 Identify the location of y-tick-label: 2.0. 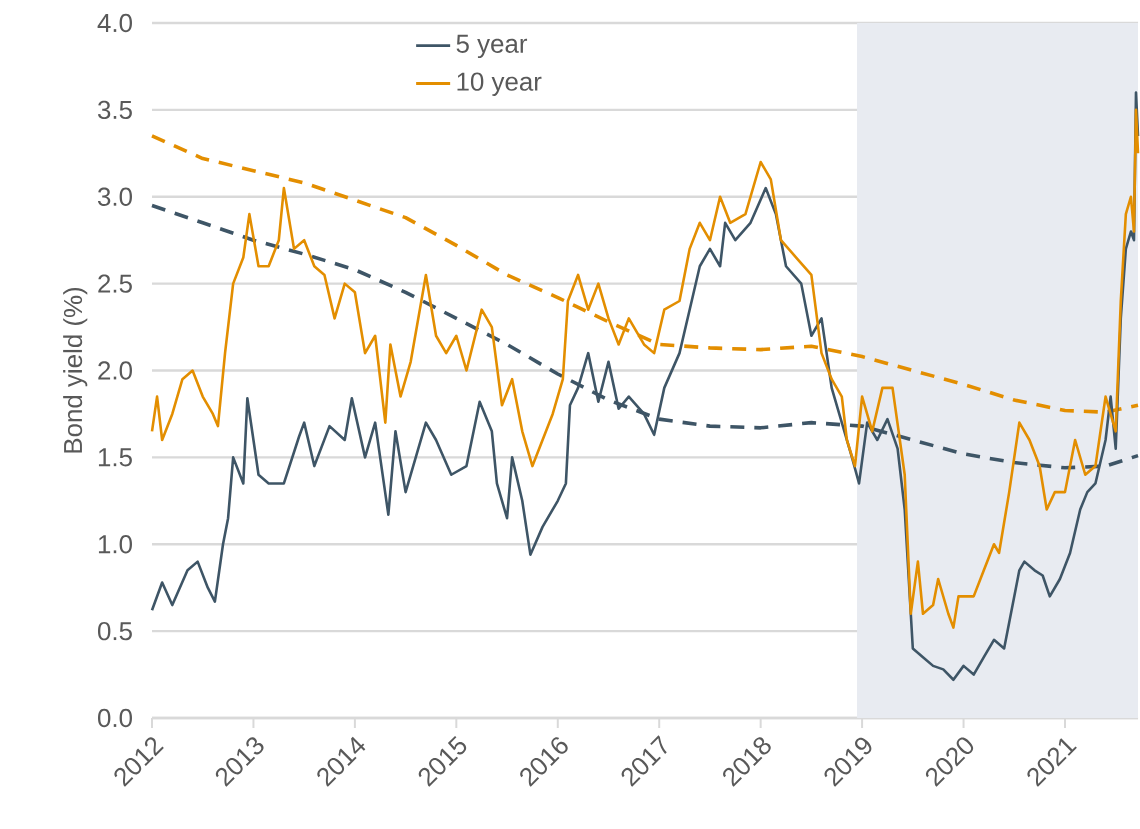
(115, 370).